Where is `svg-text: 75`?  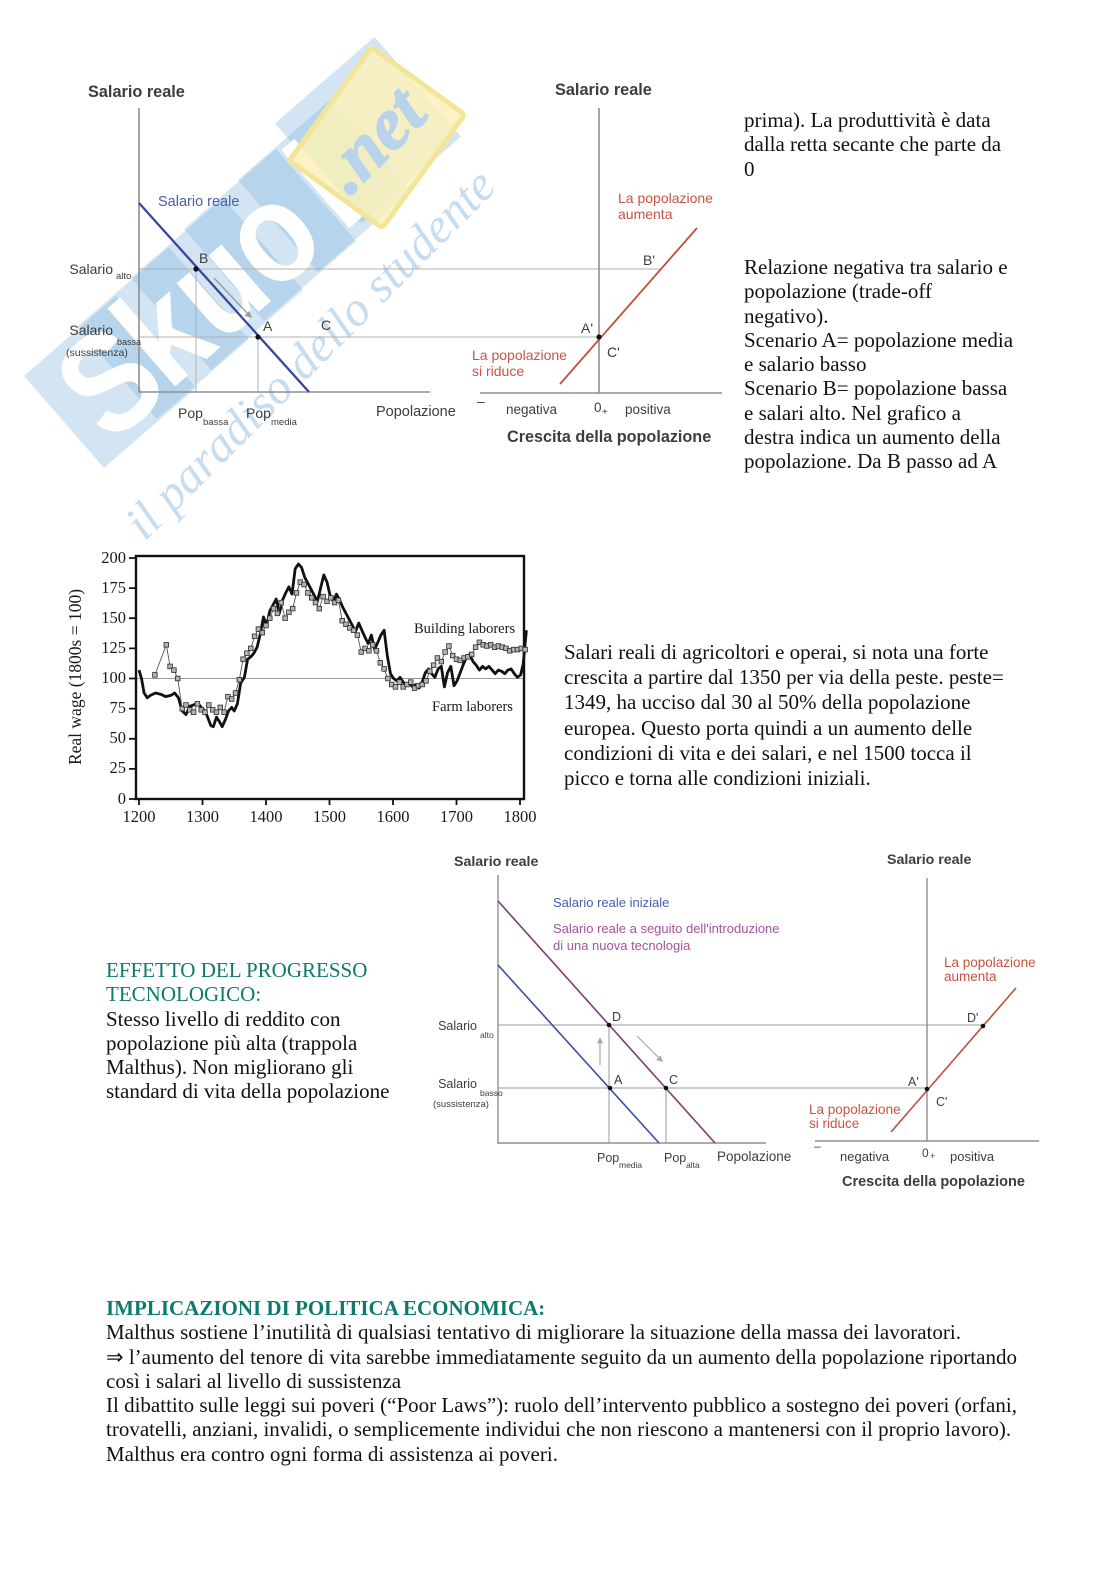 svg-text: 75 is located at coordinates (118, 707).